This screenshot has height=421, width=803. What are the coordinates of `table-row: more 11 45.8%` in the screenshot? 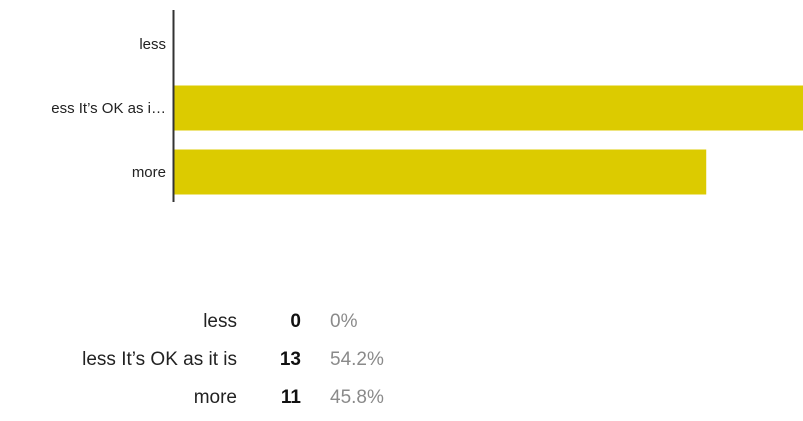 It's located at (220, 398).